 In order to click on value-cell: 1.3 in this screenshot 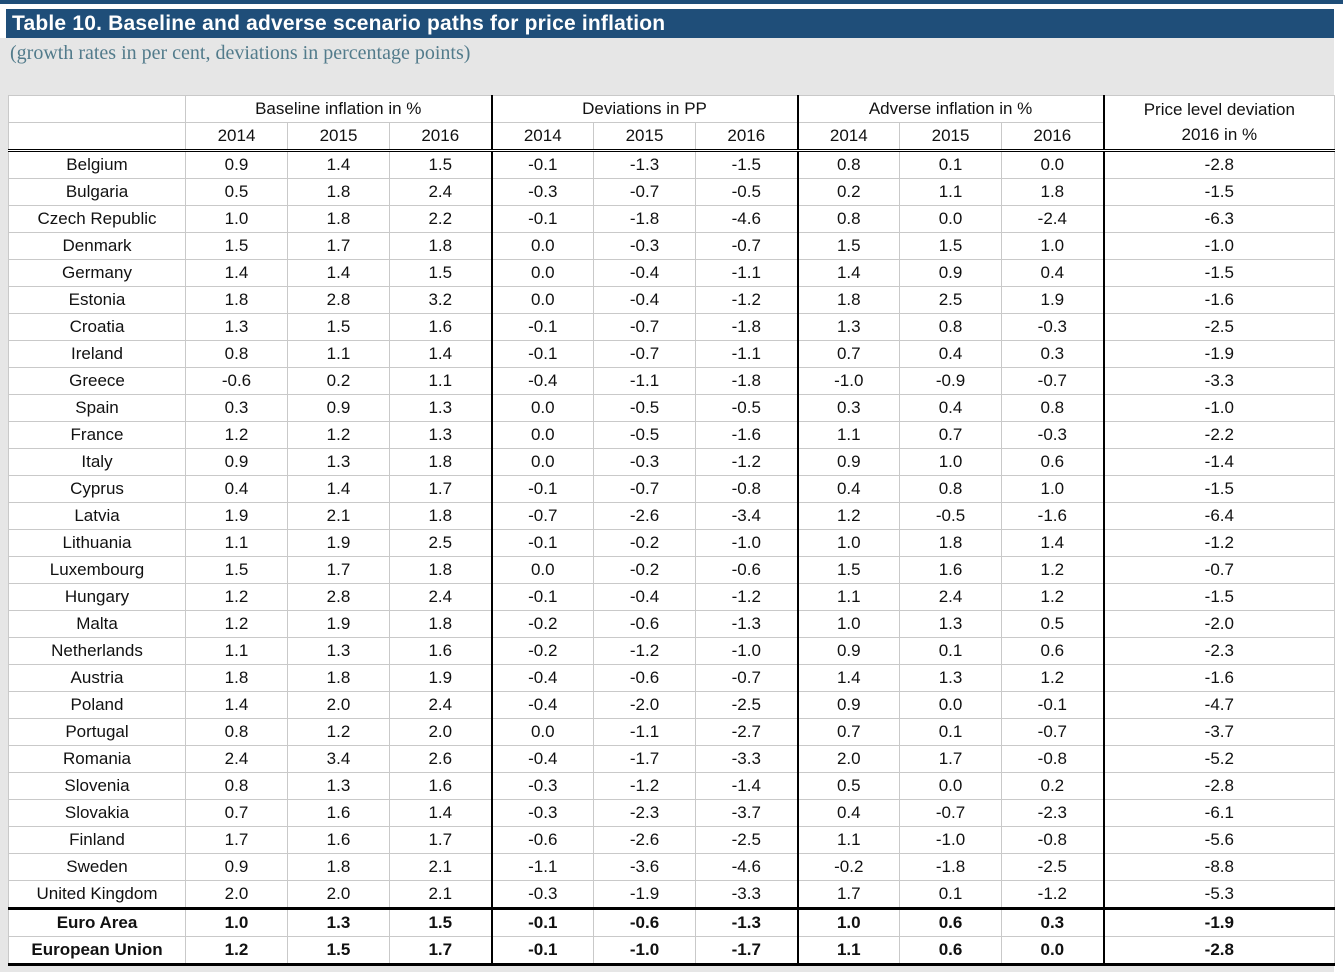, I will do `click(236, 327)`.